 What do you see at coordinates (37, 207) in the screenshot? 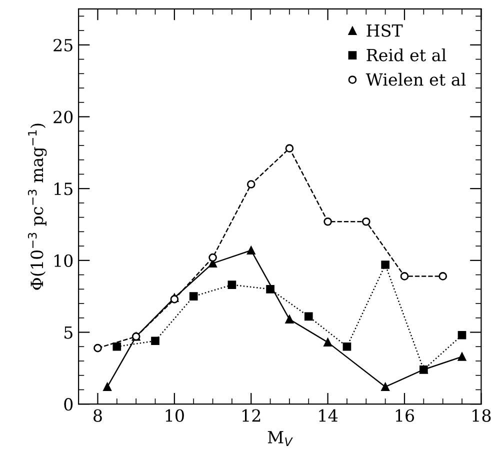
I see `y-axis-title: Φ(10$^{−3}$ pc$^{−3}$ mag$^{−1}$)` at bounding box center [37, 207].